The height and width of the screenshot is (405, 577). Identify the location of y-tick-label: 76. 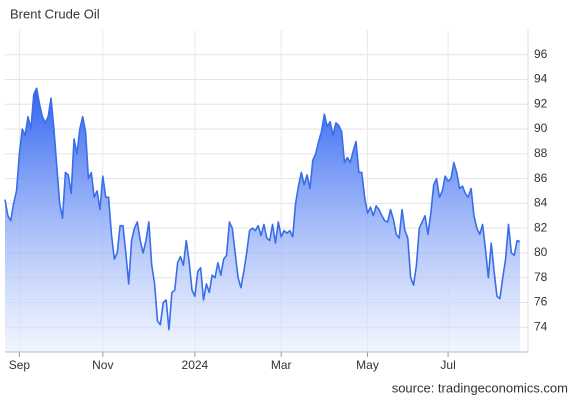
(541, 302).